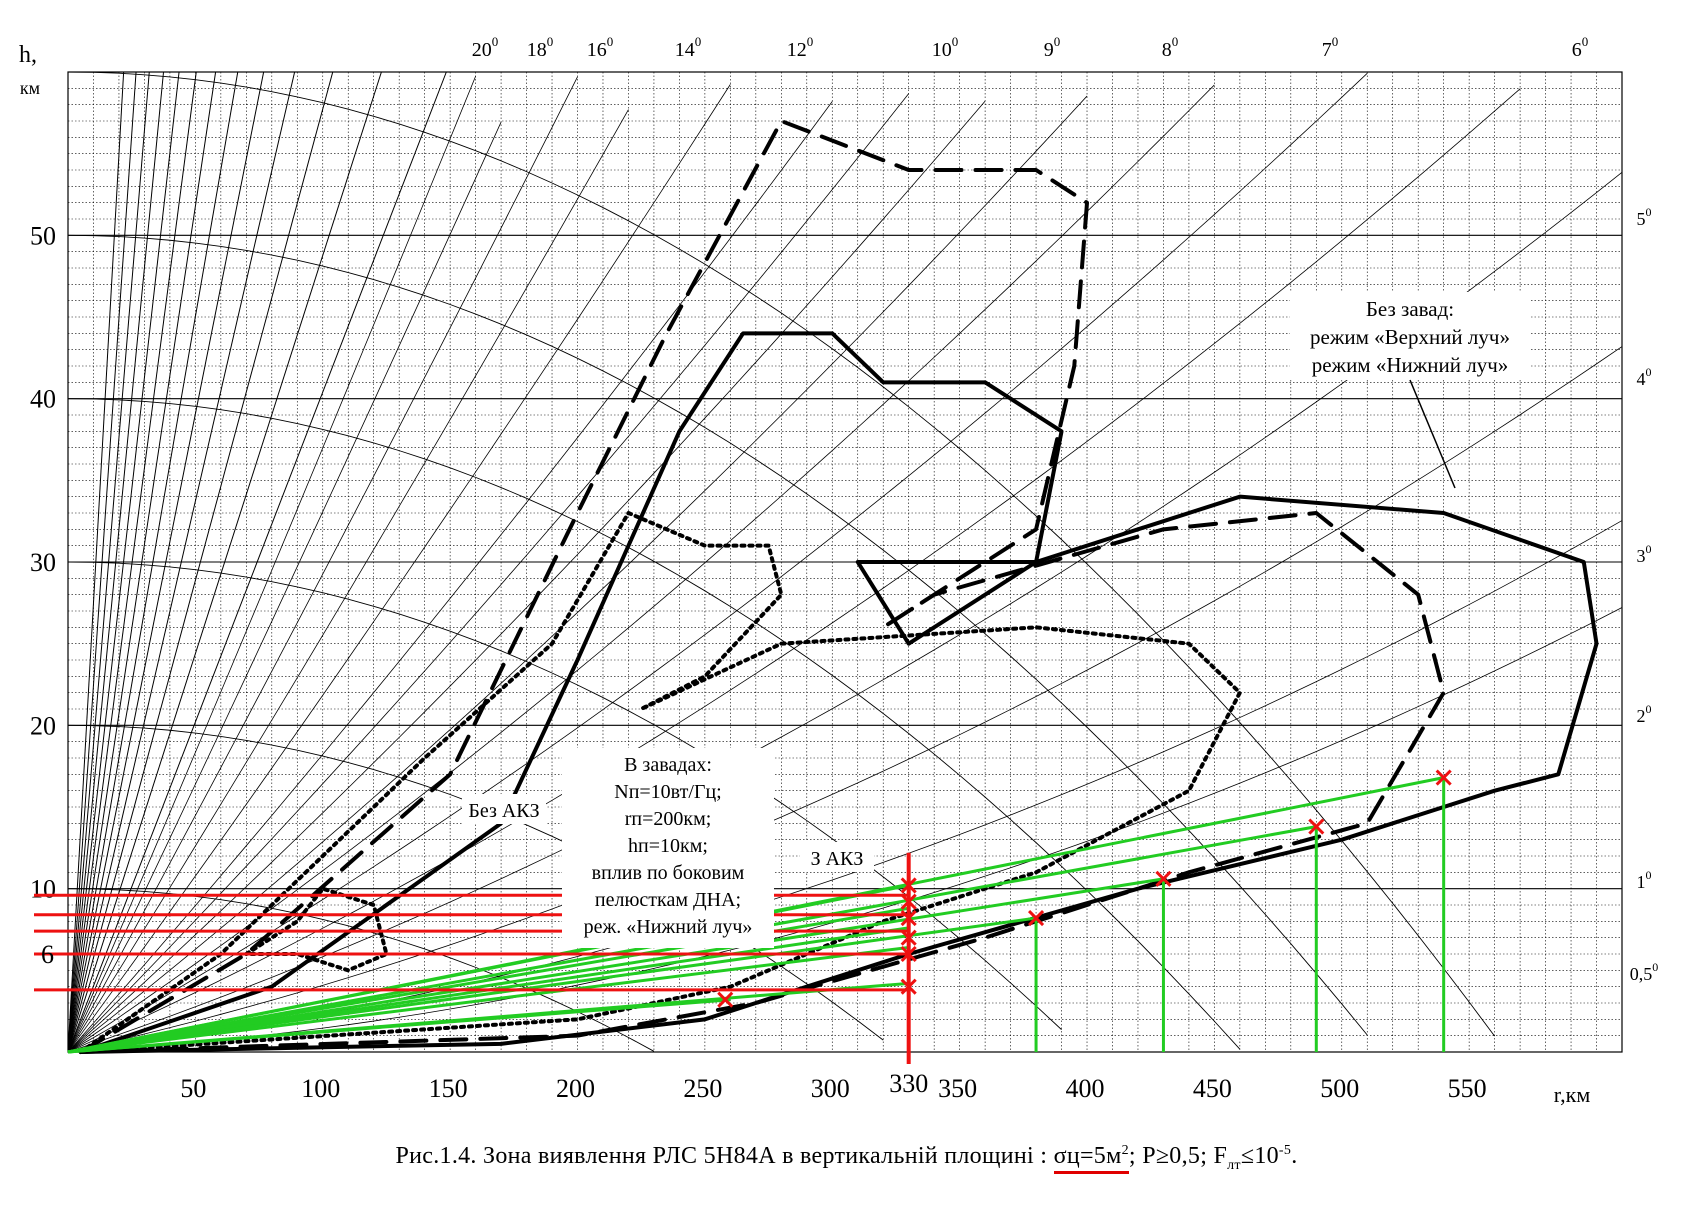  What do you see at coordinates (908, 1083) in the screenshot?
I see `marked-range-label: 330` at bounding box center [908, 1083].